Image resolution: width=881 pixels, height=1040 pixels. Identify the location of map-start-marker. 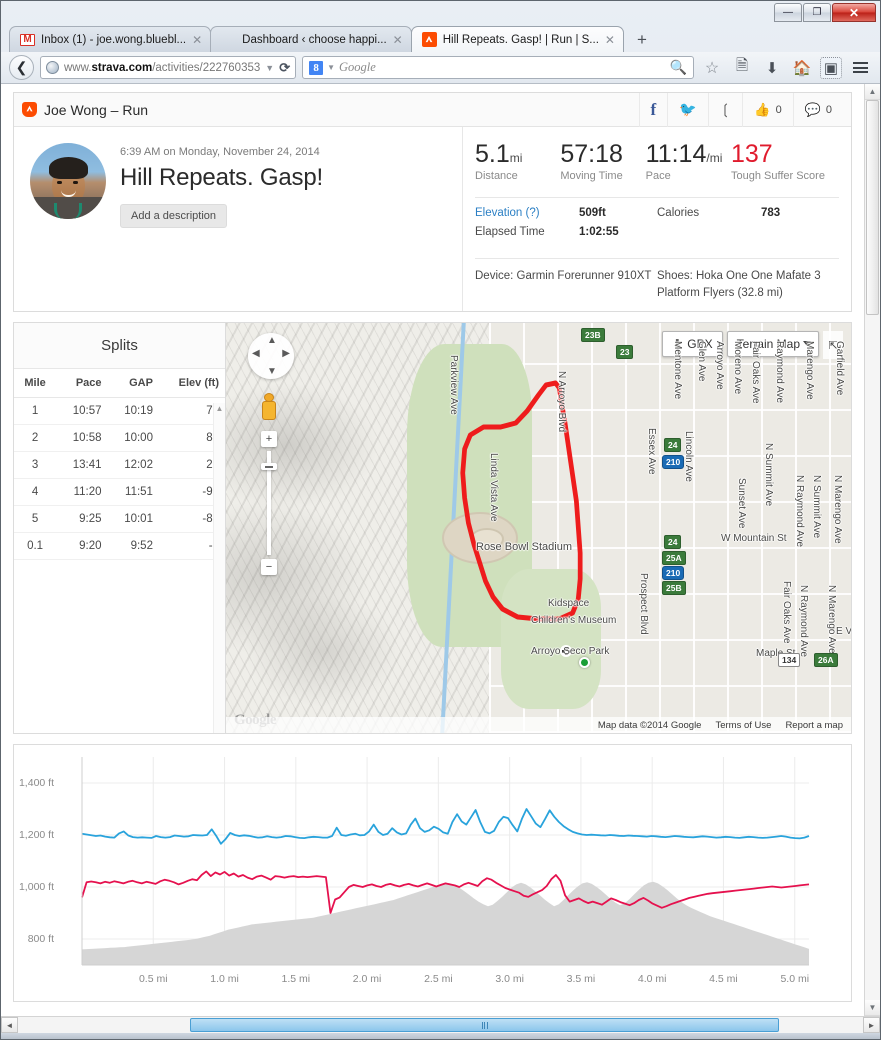
(585, 663).